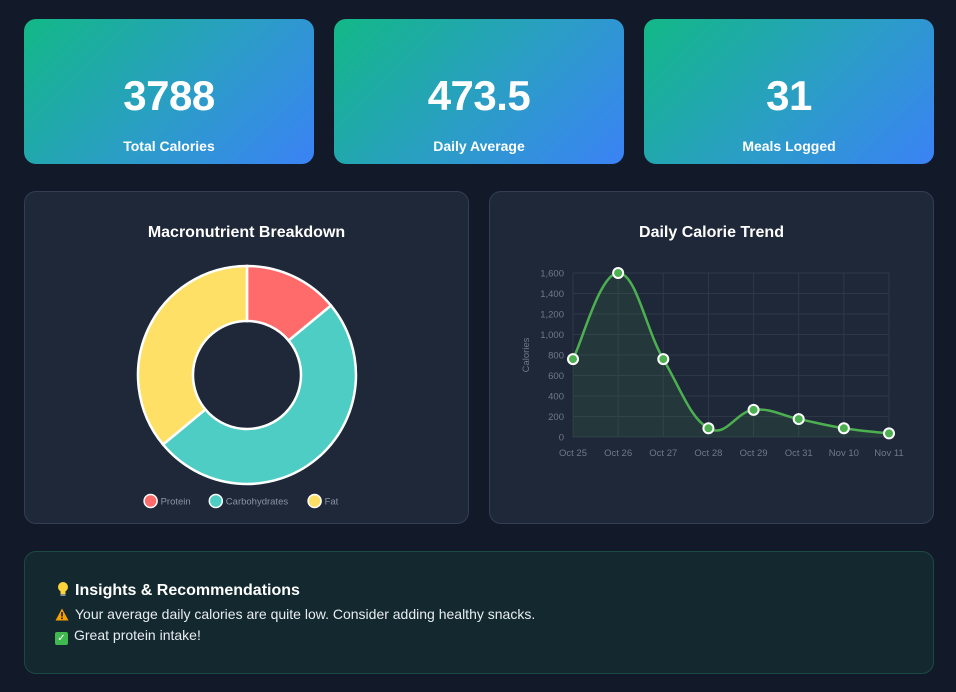 This screenshot has width=956, height=692. I want to click on y-tick-label: 0, so click(561, 438).